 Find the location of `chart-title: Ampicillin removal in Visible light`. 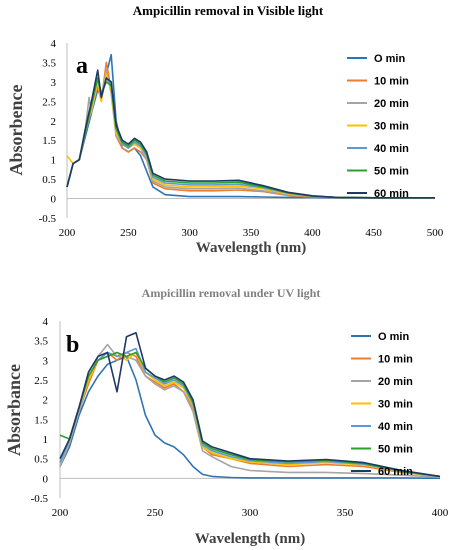

chart-title: Ampicillin removal in Visible light is located at coordinates (228, 10).